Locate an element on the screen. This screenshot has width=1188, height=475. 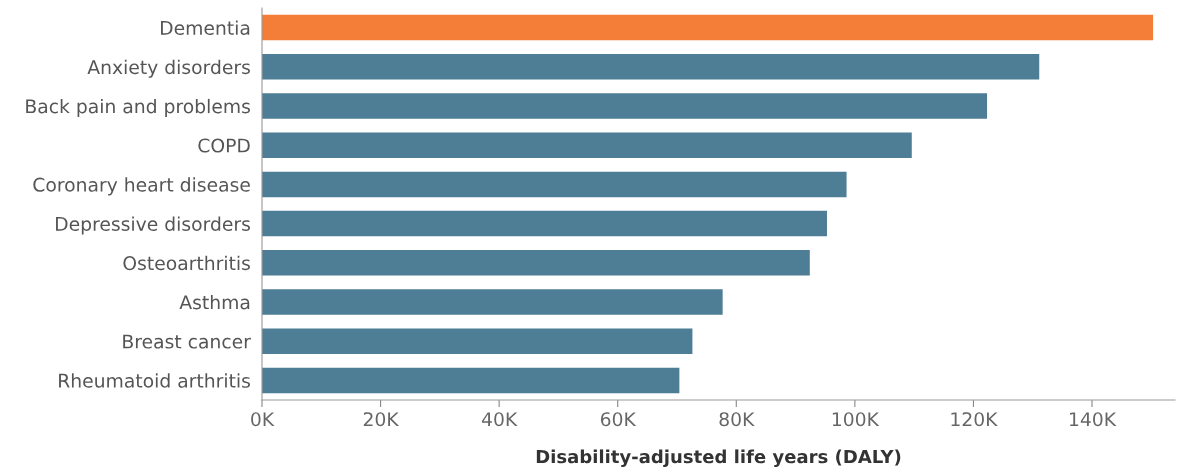
x-tick-label: 80K is located at coordinates (737, 419).